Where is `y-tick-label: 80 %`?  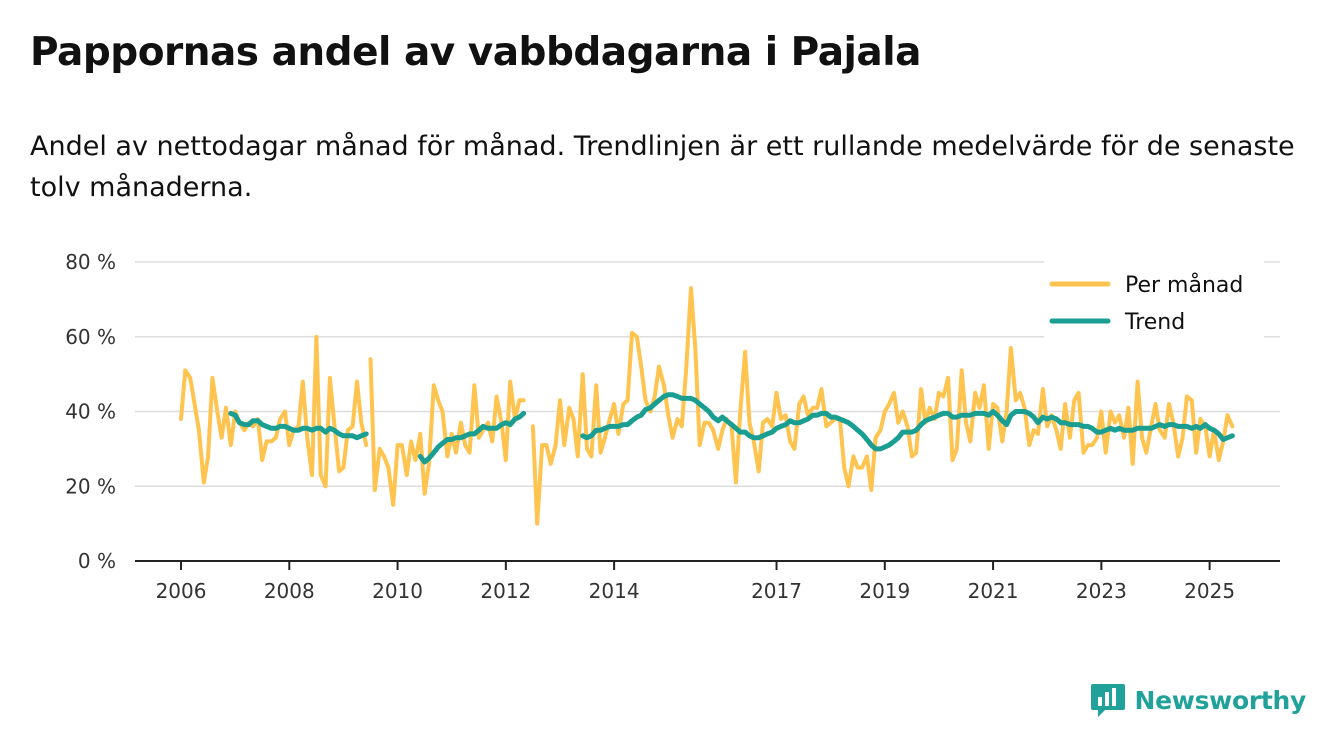
y-tick-label: 80 % is located at coordinates (90, 262).